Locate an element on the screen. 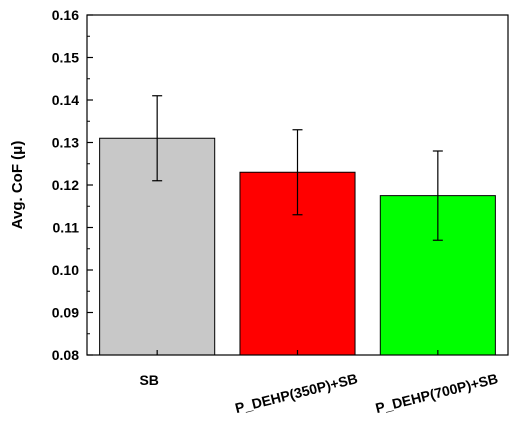 This screenshot has width=510, height=435. x-labels-group: SB P_DEHP(350P)+SB P_DEHP(700P)+SB is located at coordinates (319, 383).